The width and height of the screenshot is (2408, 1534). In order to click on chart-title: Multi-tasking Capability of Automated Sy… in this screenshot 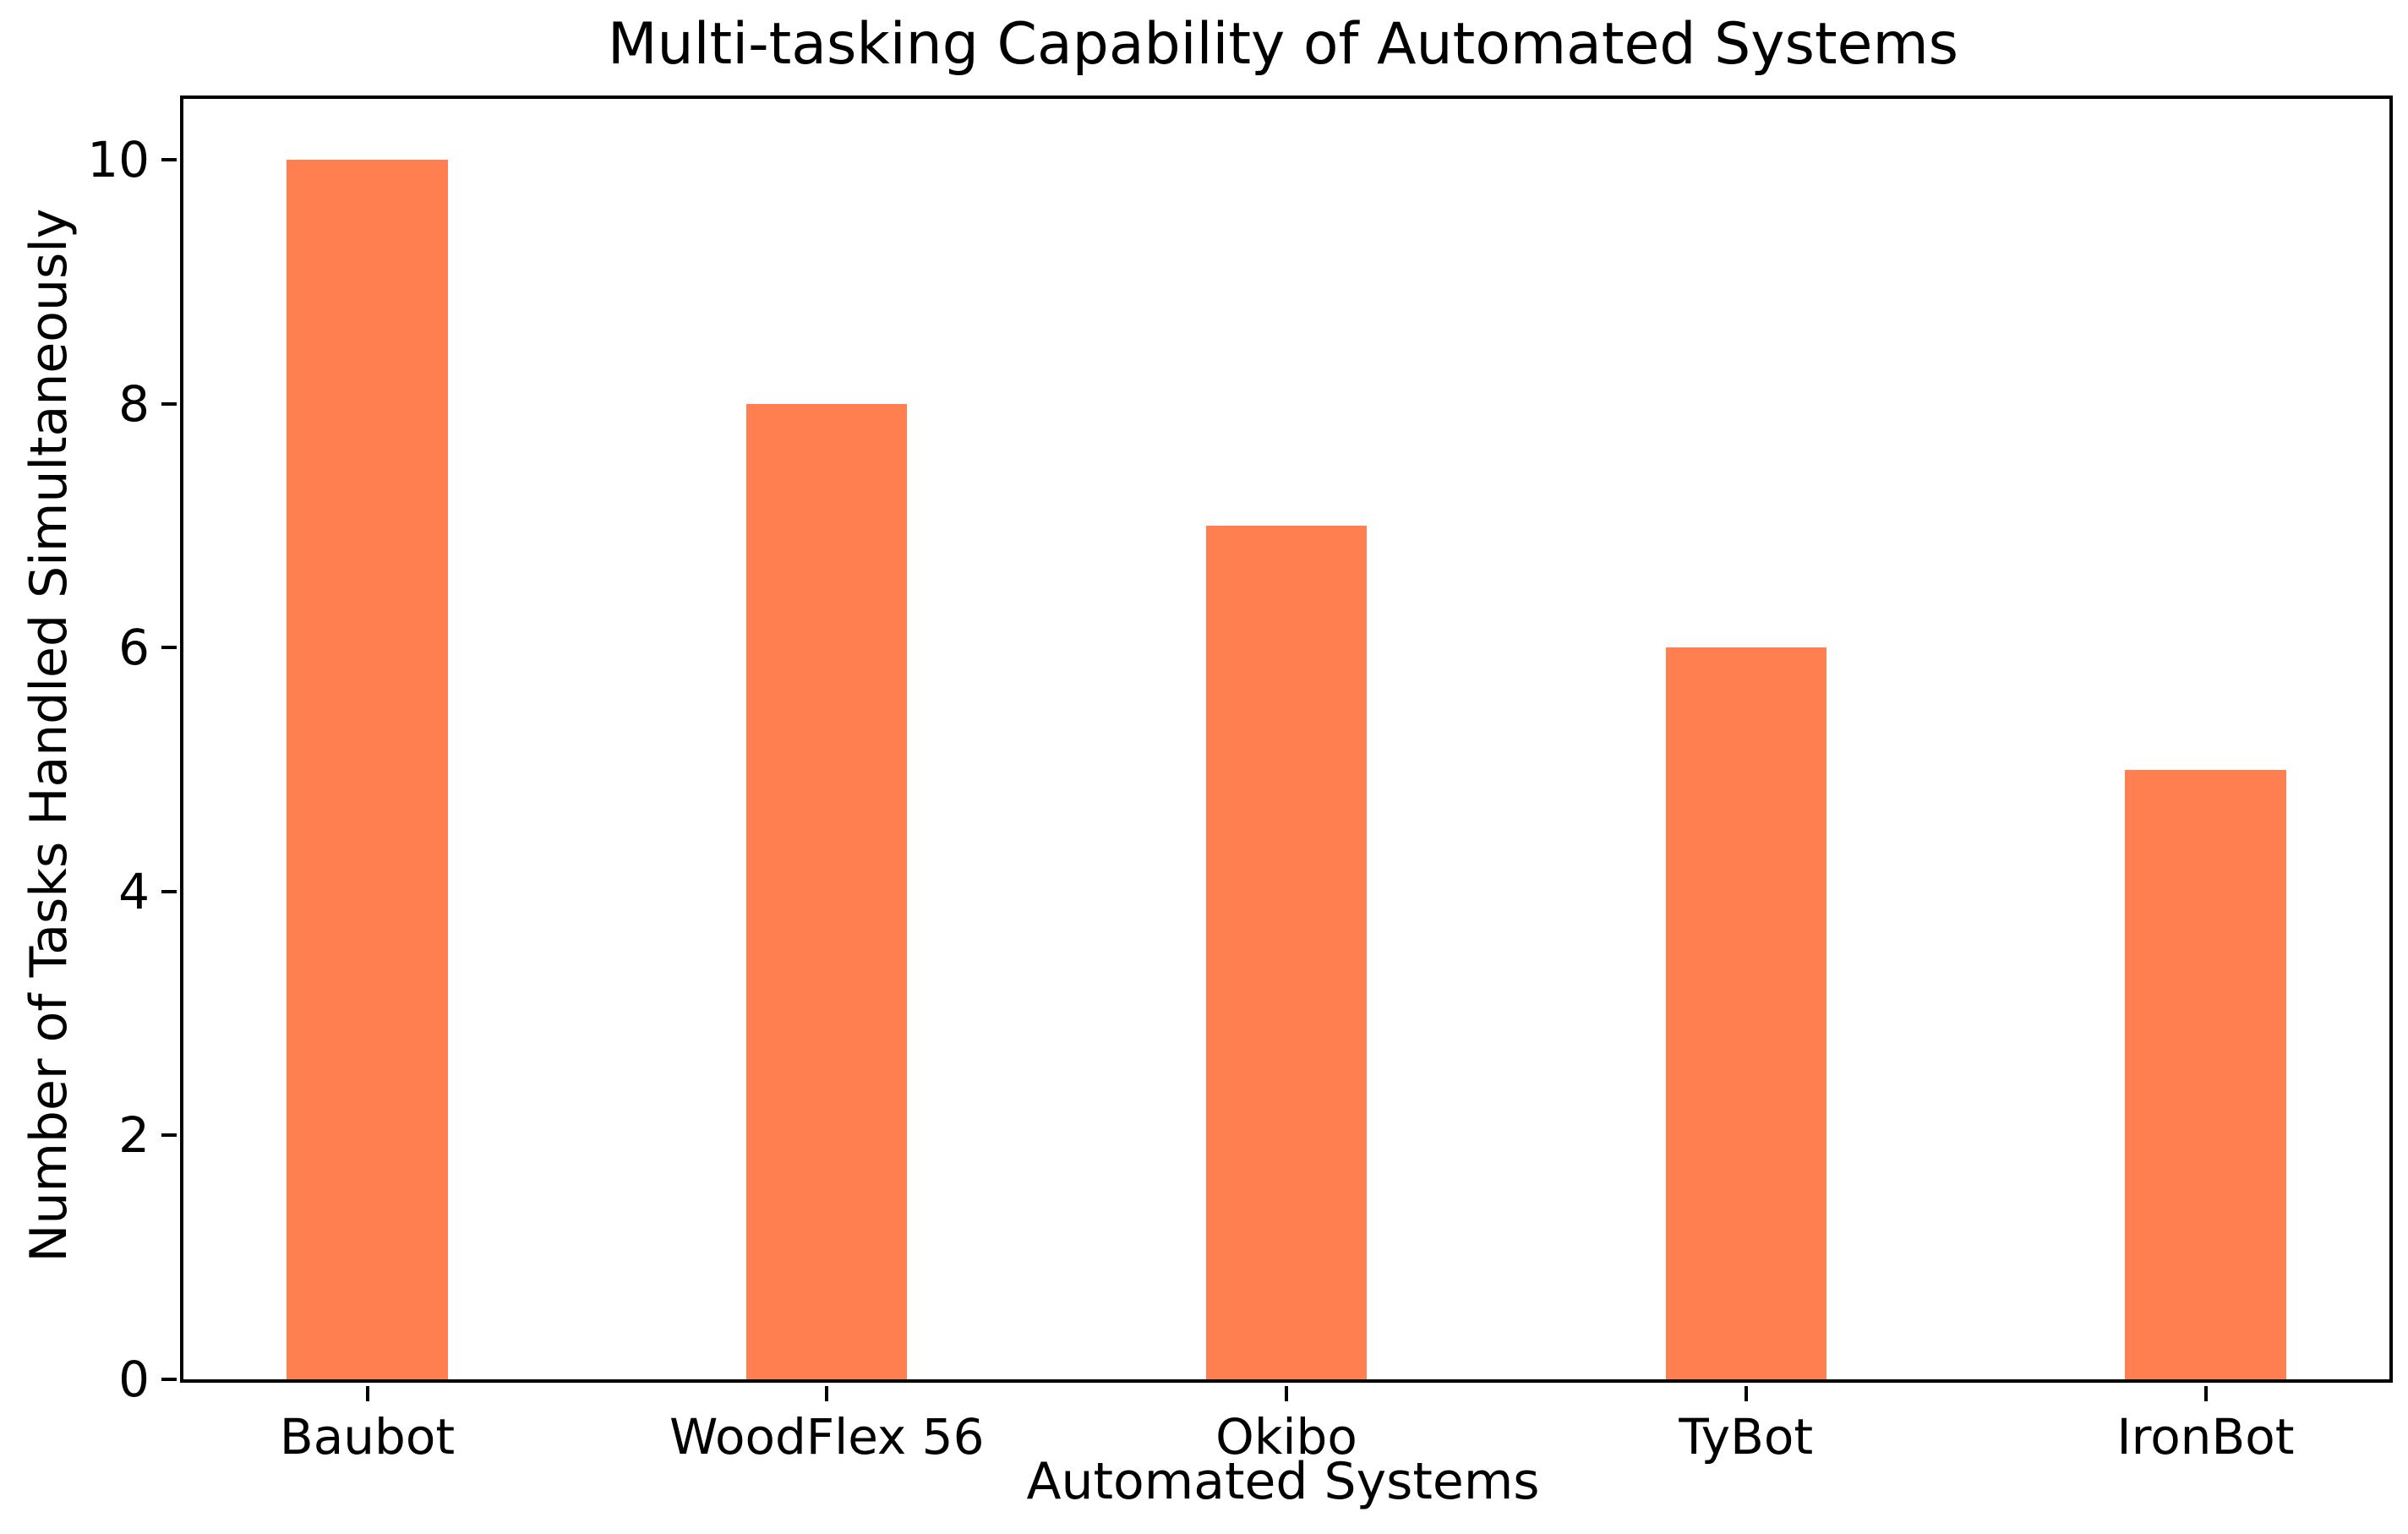, I will do `click(1283, 44)`.